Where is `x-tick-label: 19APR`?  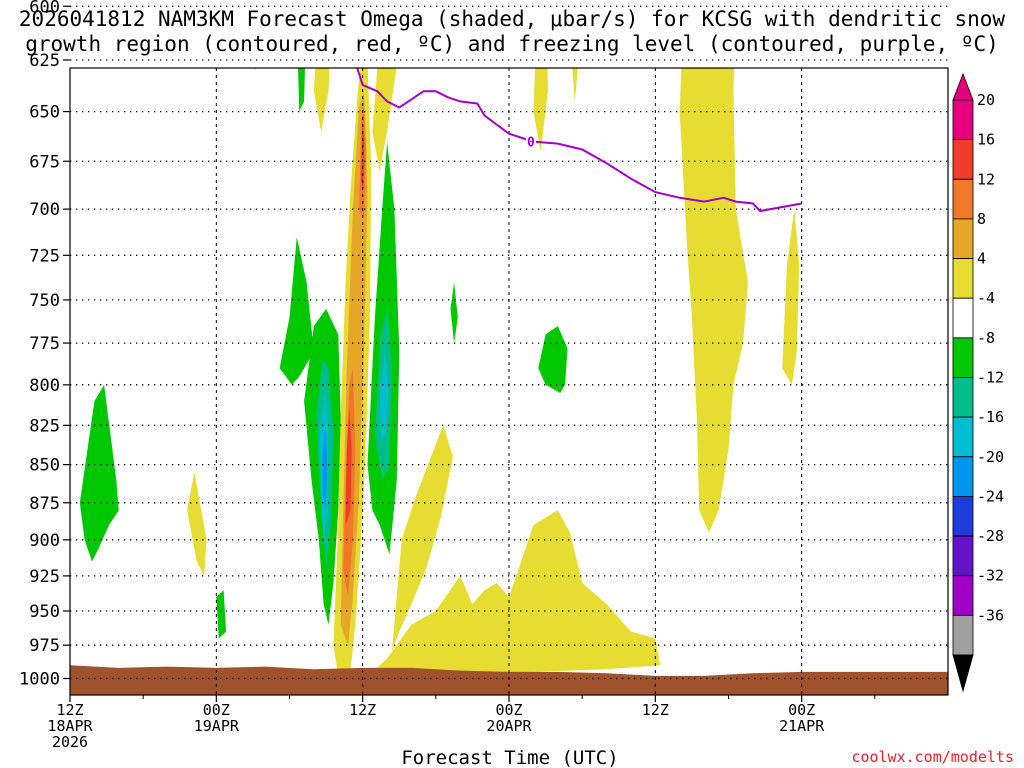 x-tick-label: 19APR is located at coordinates (217, 726).